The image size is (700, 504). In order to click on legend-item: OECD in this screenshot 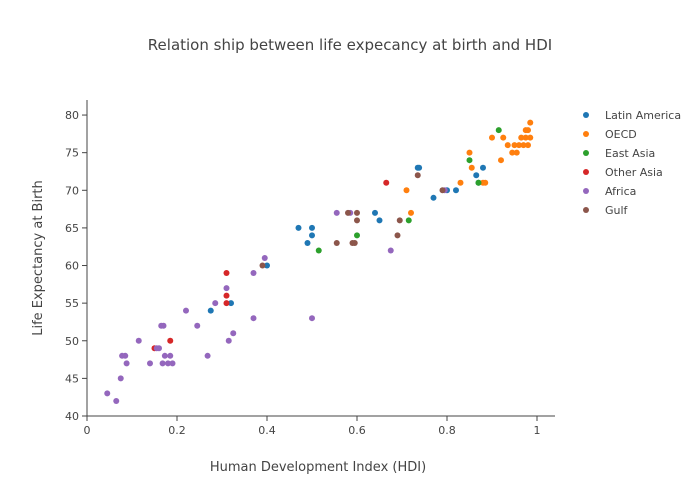, I will do `click(610, 134)`.